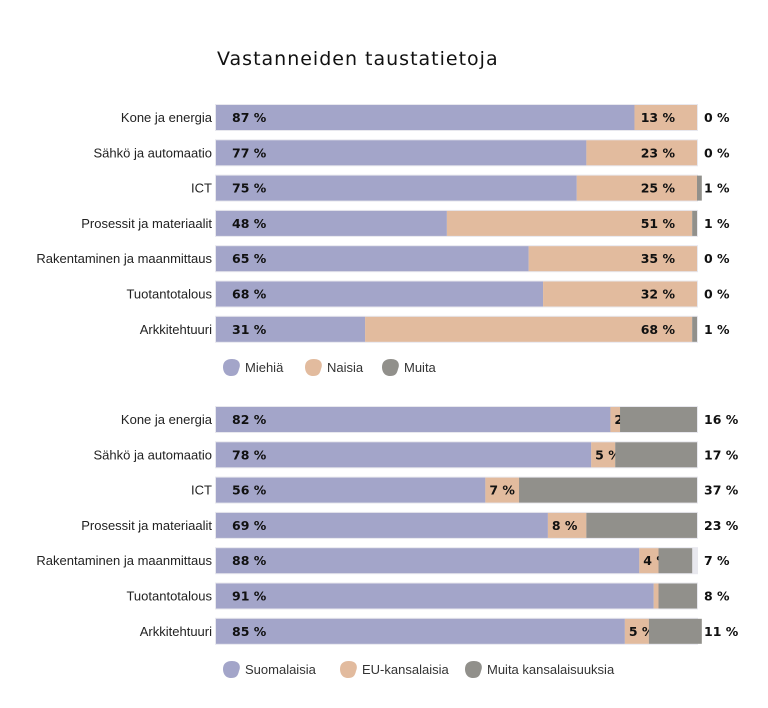  Describe the element at coordinates (249, 223) in the screenshot. I see `value-label: 48 %` at that location.